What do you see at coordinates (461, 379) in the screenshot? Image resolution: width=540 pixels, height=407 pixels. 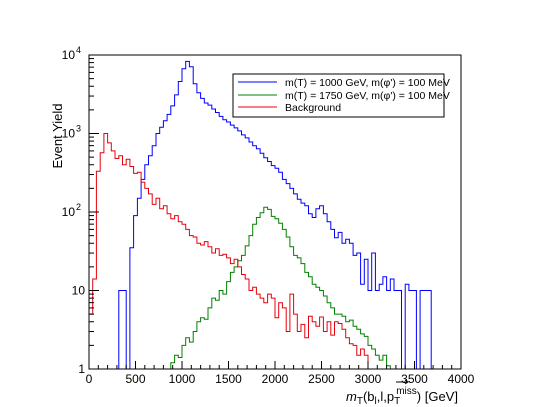 I see `x-tick-label: 4000` at bounding box center [461, 379].